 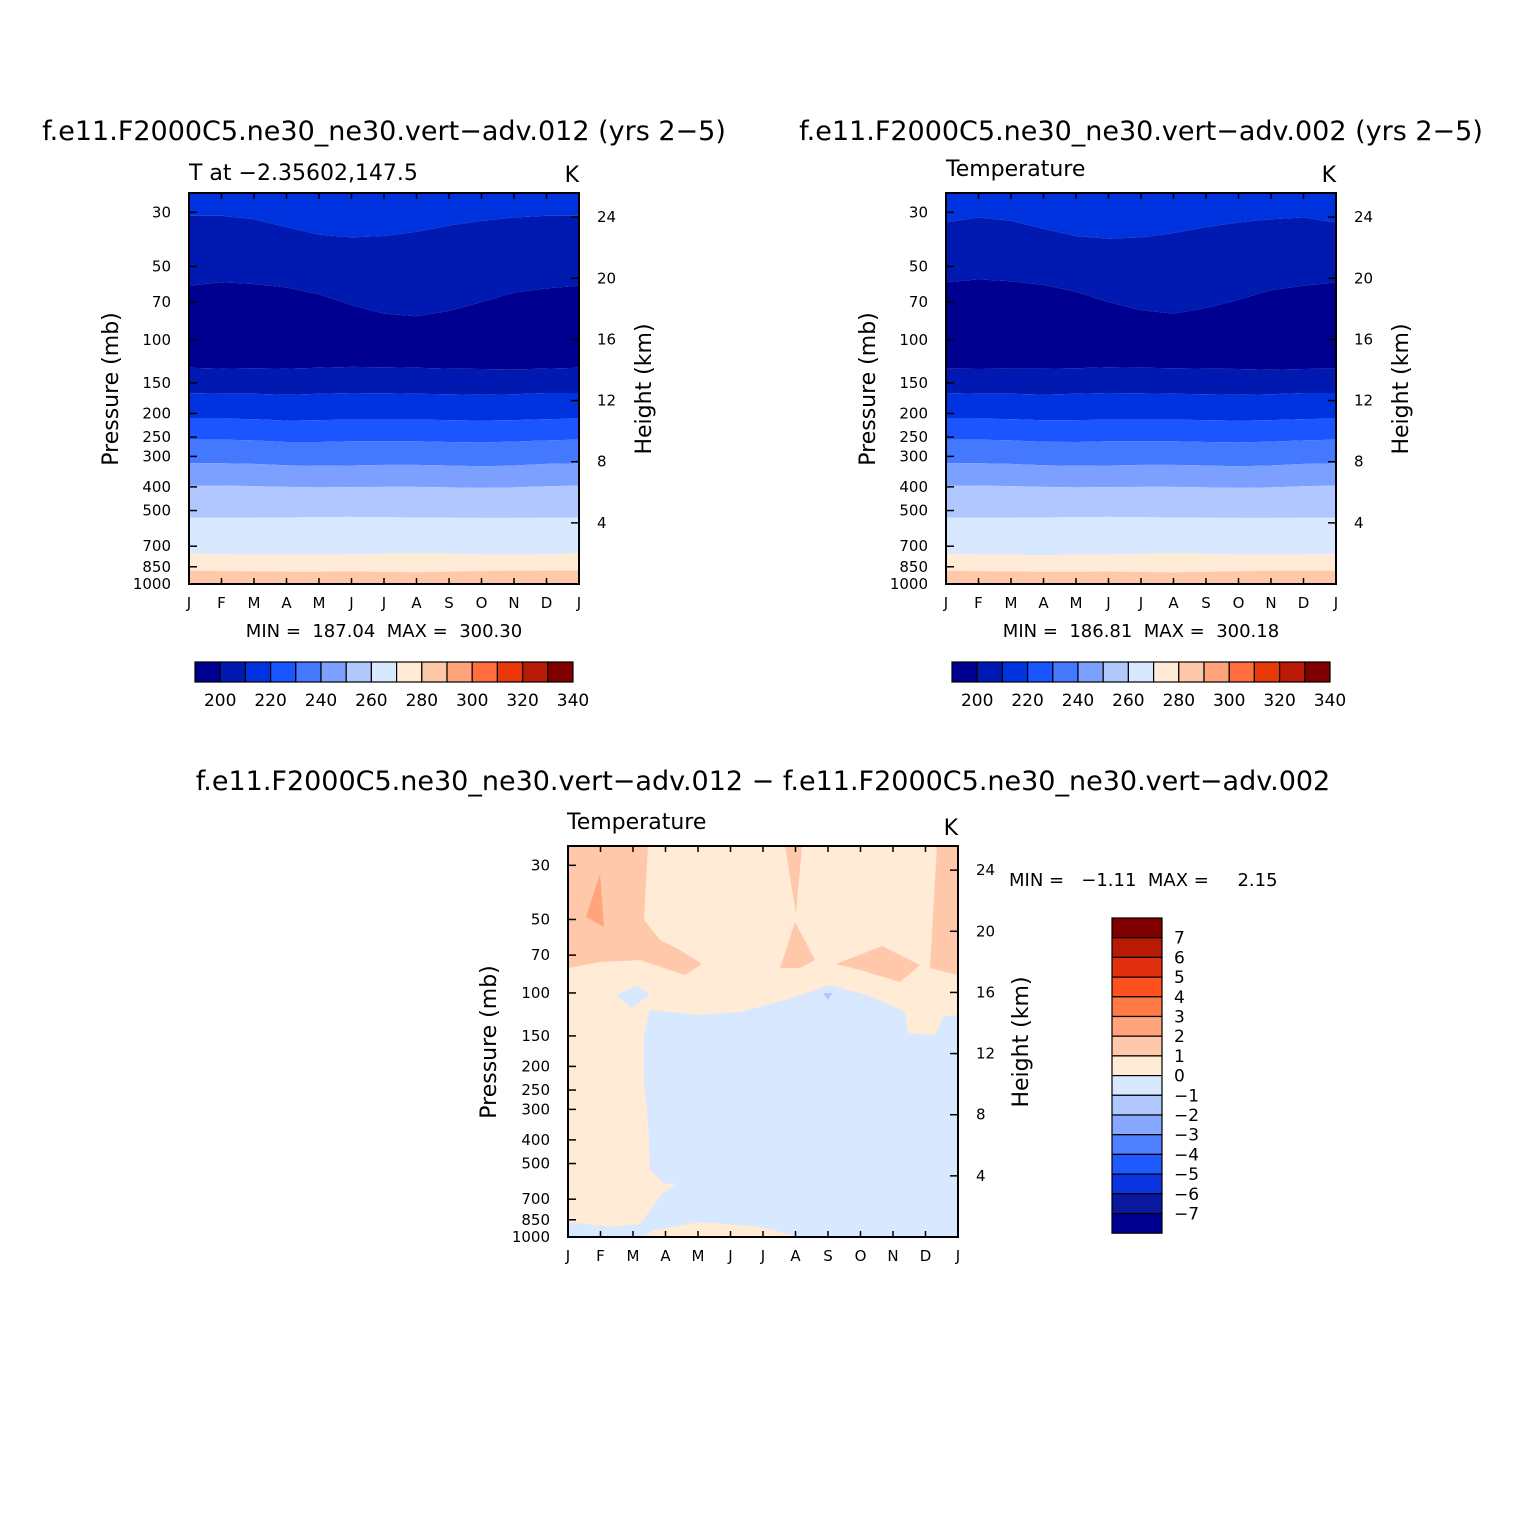 I want to click on colorbar-label: 7, so click(x=1179, y=939).